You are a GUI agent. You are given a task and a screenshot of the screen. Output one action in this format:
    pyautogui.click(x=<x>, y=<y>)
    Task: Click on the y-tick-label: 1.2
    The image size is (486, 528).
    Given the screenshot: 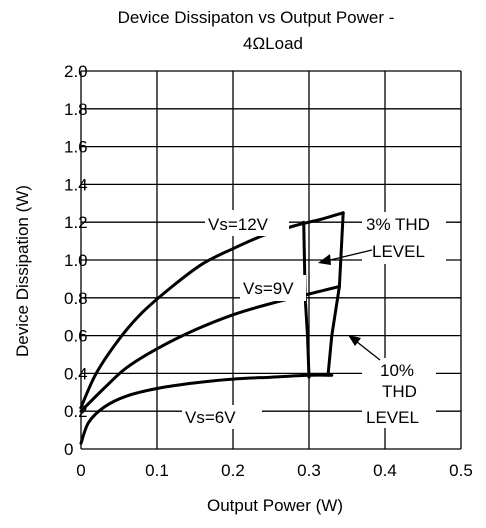 What is the action you would take?
    pyautogui.click(x=76, y=222)
    